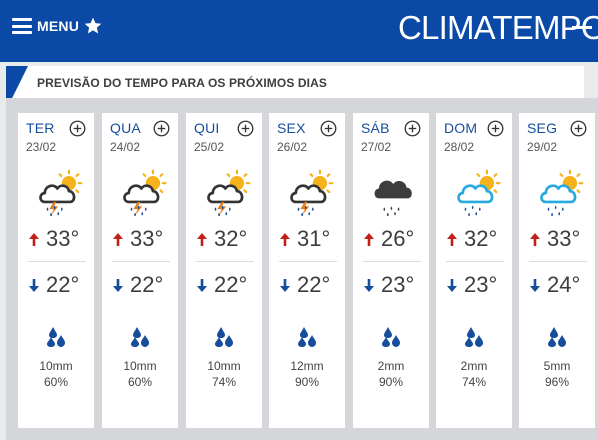  Describe the element at coordinates (398, 284) in the screenshot. I see `min-temp-value: 23°` at that location.